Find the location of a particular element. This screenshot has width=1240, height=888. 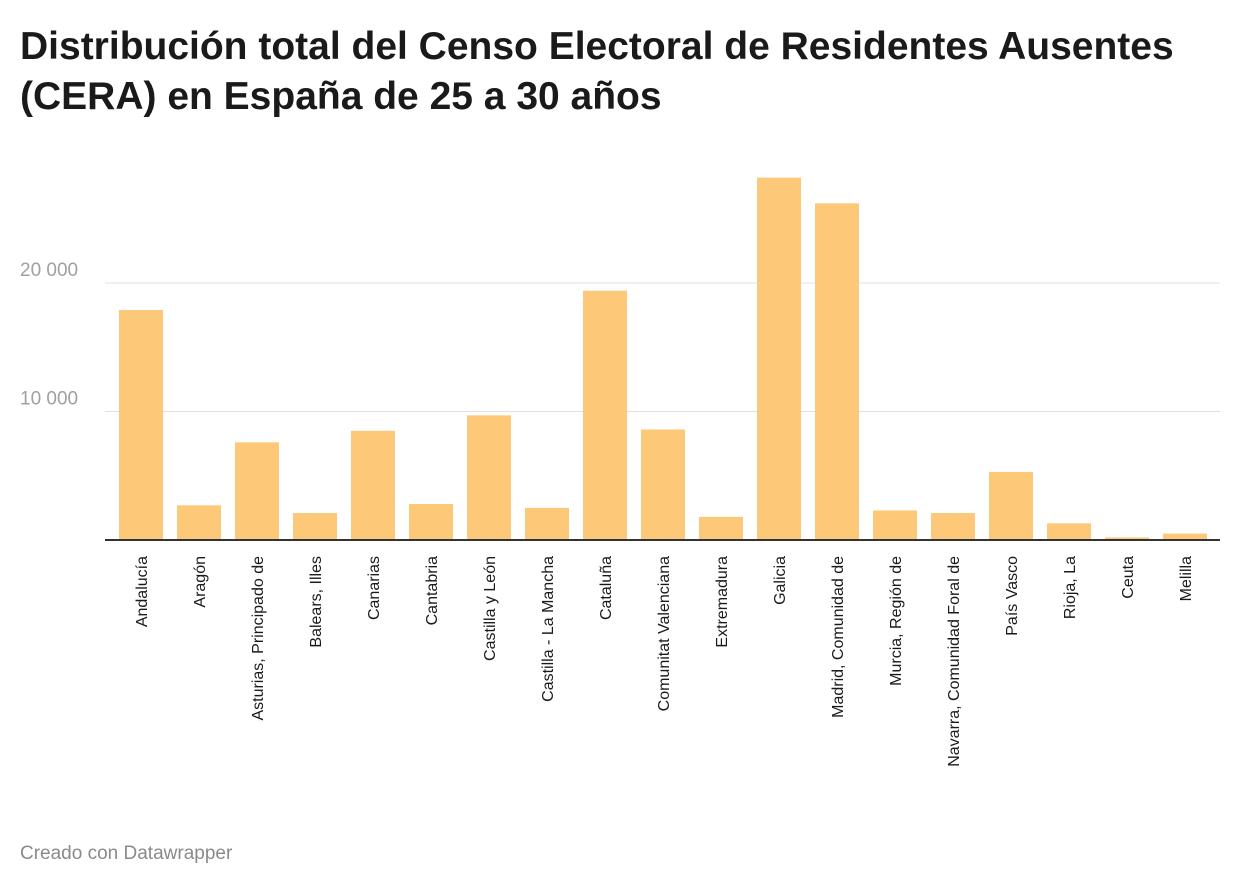

y-tick-label: 10 000 is located at coordinates (49, 399).